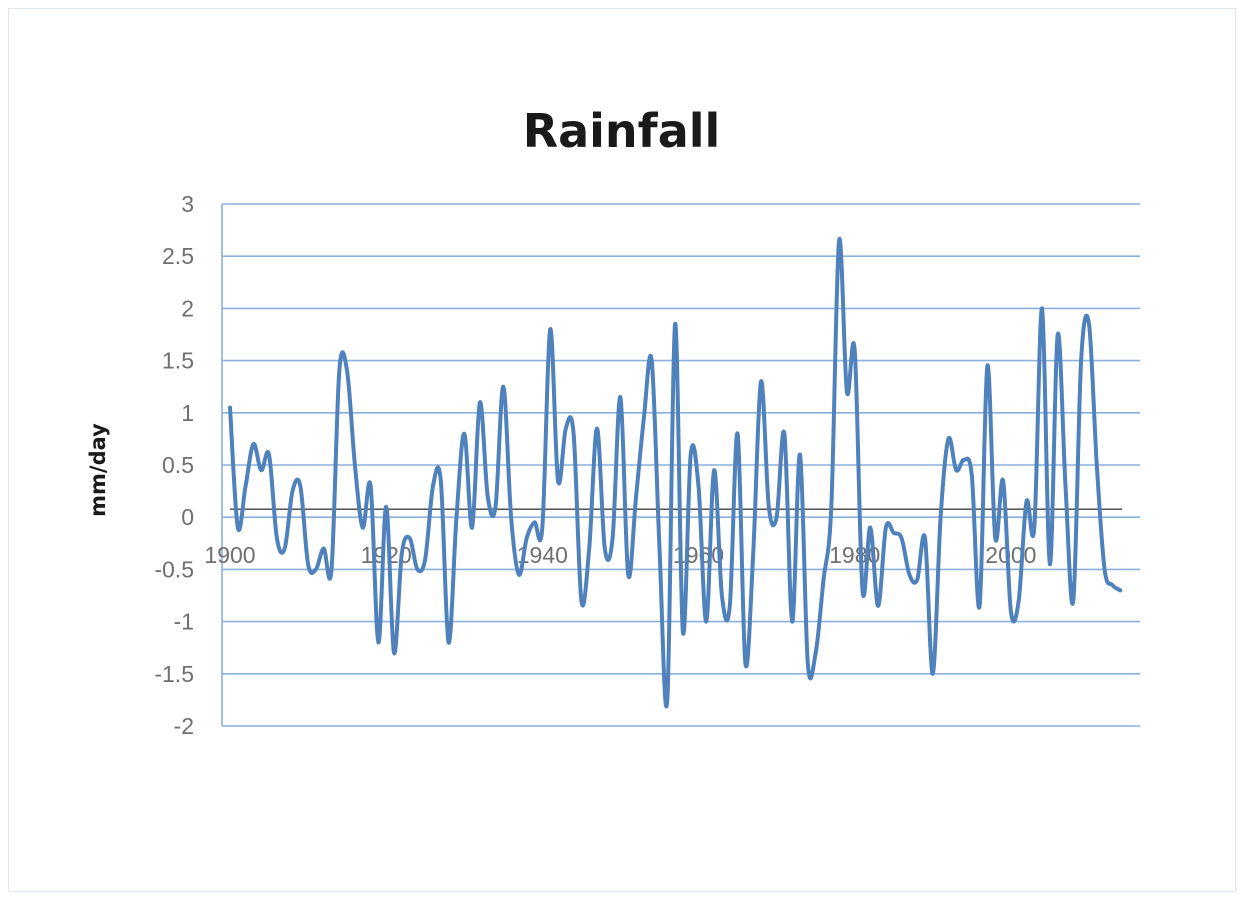 Image resolution: width=1243 pixels, height=898 pixels. What do you see at coordinates (174, 569) in the screenshot?
I see `y-tick-label: -0.5` at bounding box center [174, 569].